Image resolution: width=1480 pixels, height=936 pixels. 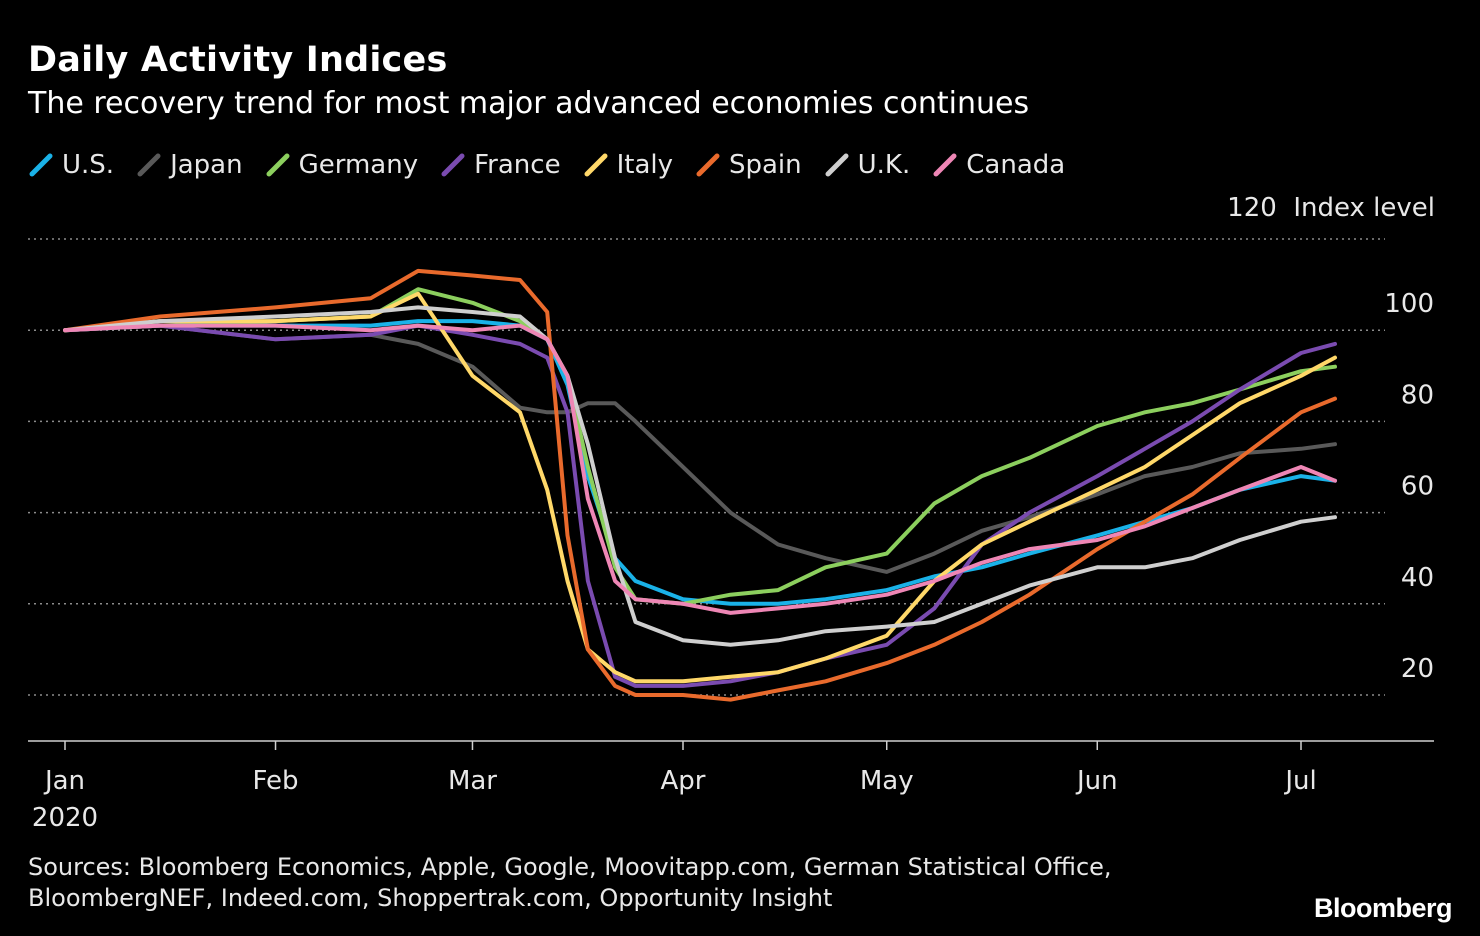 I want to click on y-tick-label: 60, so click(x=1417, y=487).